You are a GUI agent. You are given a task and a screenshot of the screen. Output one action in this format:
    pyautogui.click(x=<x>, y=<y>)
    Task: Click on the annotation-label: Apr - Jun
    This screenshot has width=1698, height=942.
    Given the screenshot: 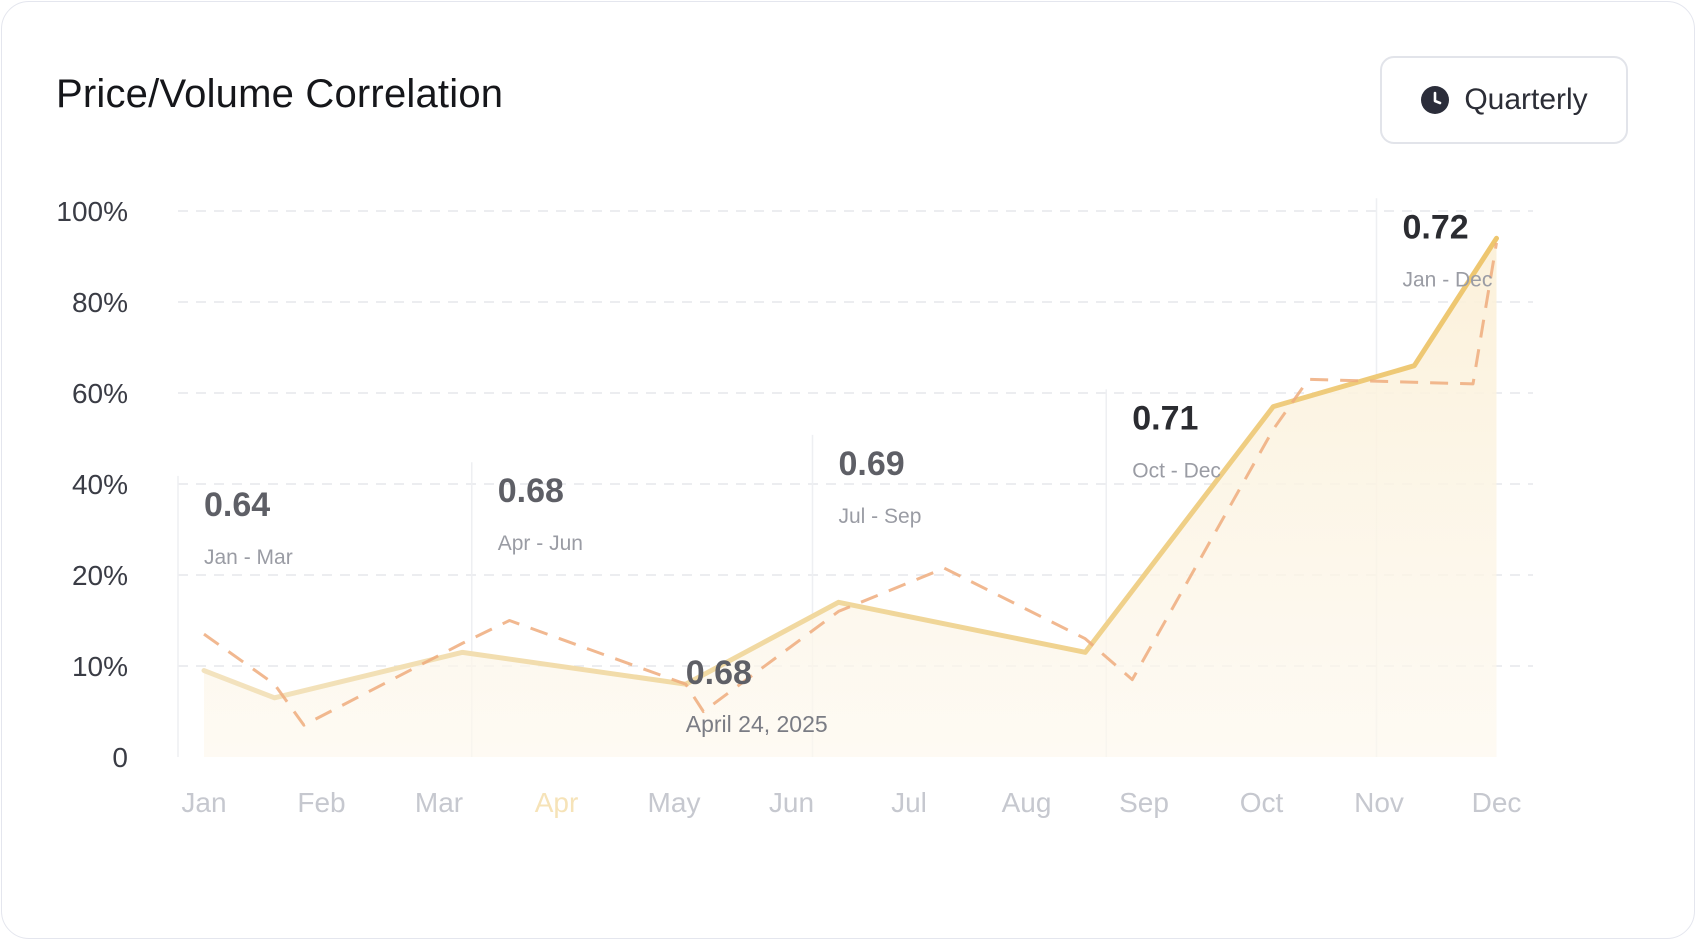 What is the action you would take?
    pyautogui.click(x=540, y=543)
    